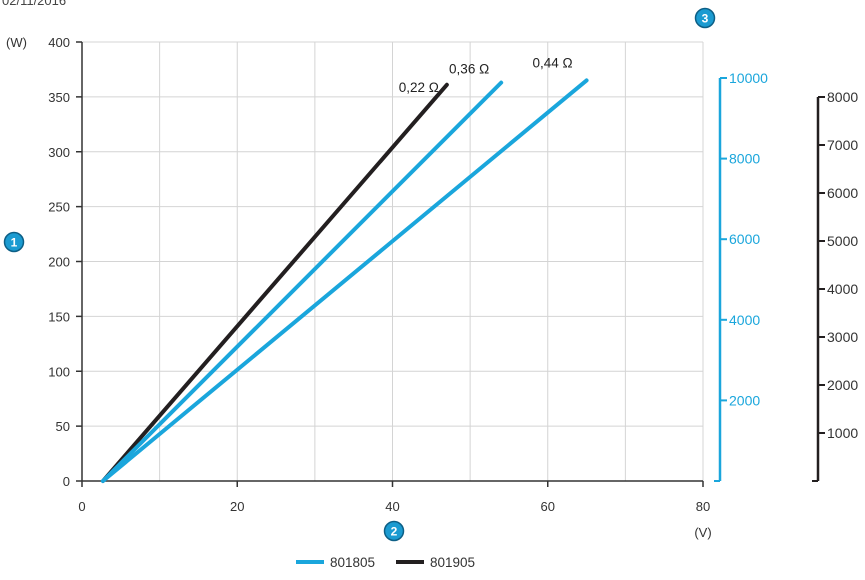 This screenshot has width=865, height=580. I want to click on y-tick-label: 200, so click(59, 262).